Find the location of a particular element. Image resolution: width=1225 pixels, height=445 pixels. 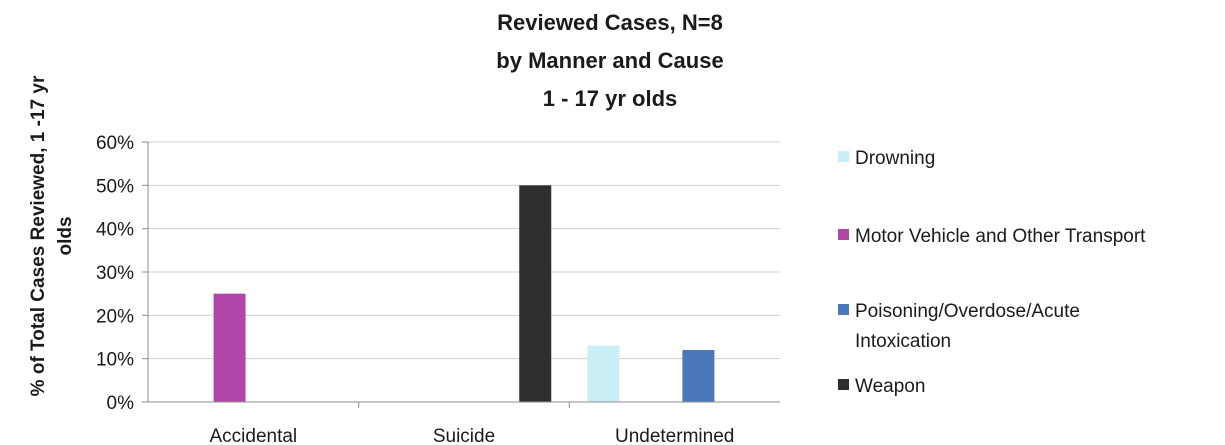

y-tick-label: 40% is located at coordinates (115, 230).